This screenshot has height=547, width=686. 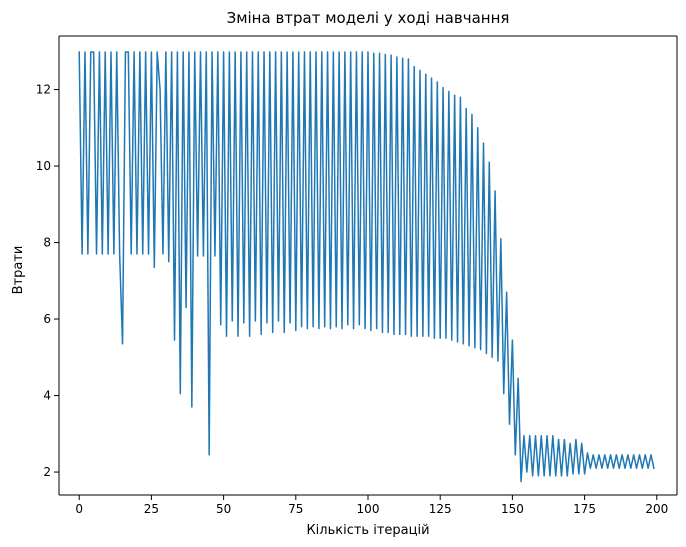 I want to click on x-tick-label: 175, so click(x=584, y=509).